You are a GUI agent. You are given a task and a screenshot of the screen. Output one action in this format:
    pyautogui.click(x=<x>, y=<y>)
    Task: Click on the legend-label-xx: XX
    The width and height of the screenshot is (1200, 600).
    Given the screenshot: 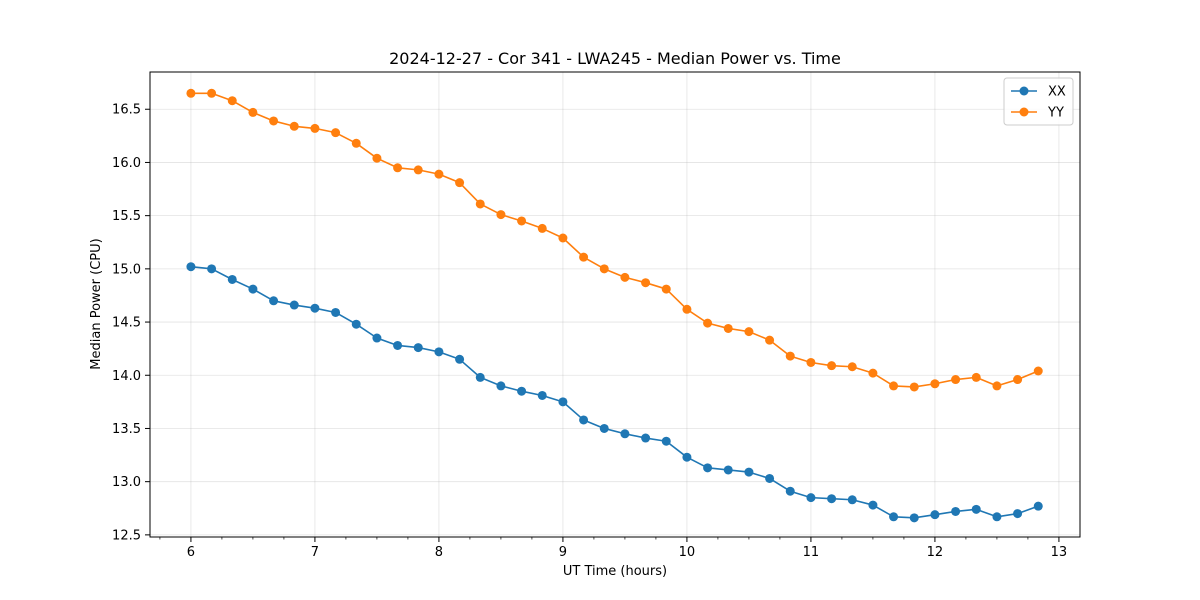 What is the action you would take?
    pyautogui.click(x=1057, y=92)
    